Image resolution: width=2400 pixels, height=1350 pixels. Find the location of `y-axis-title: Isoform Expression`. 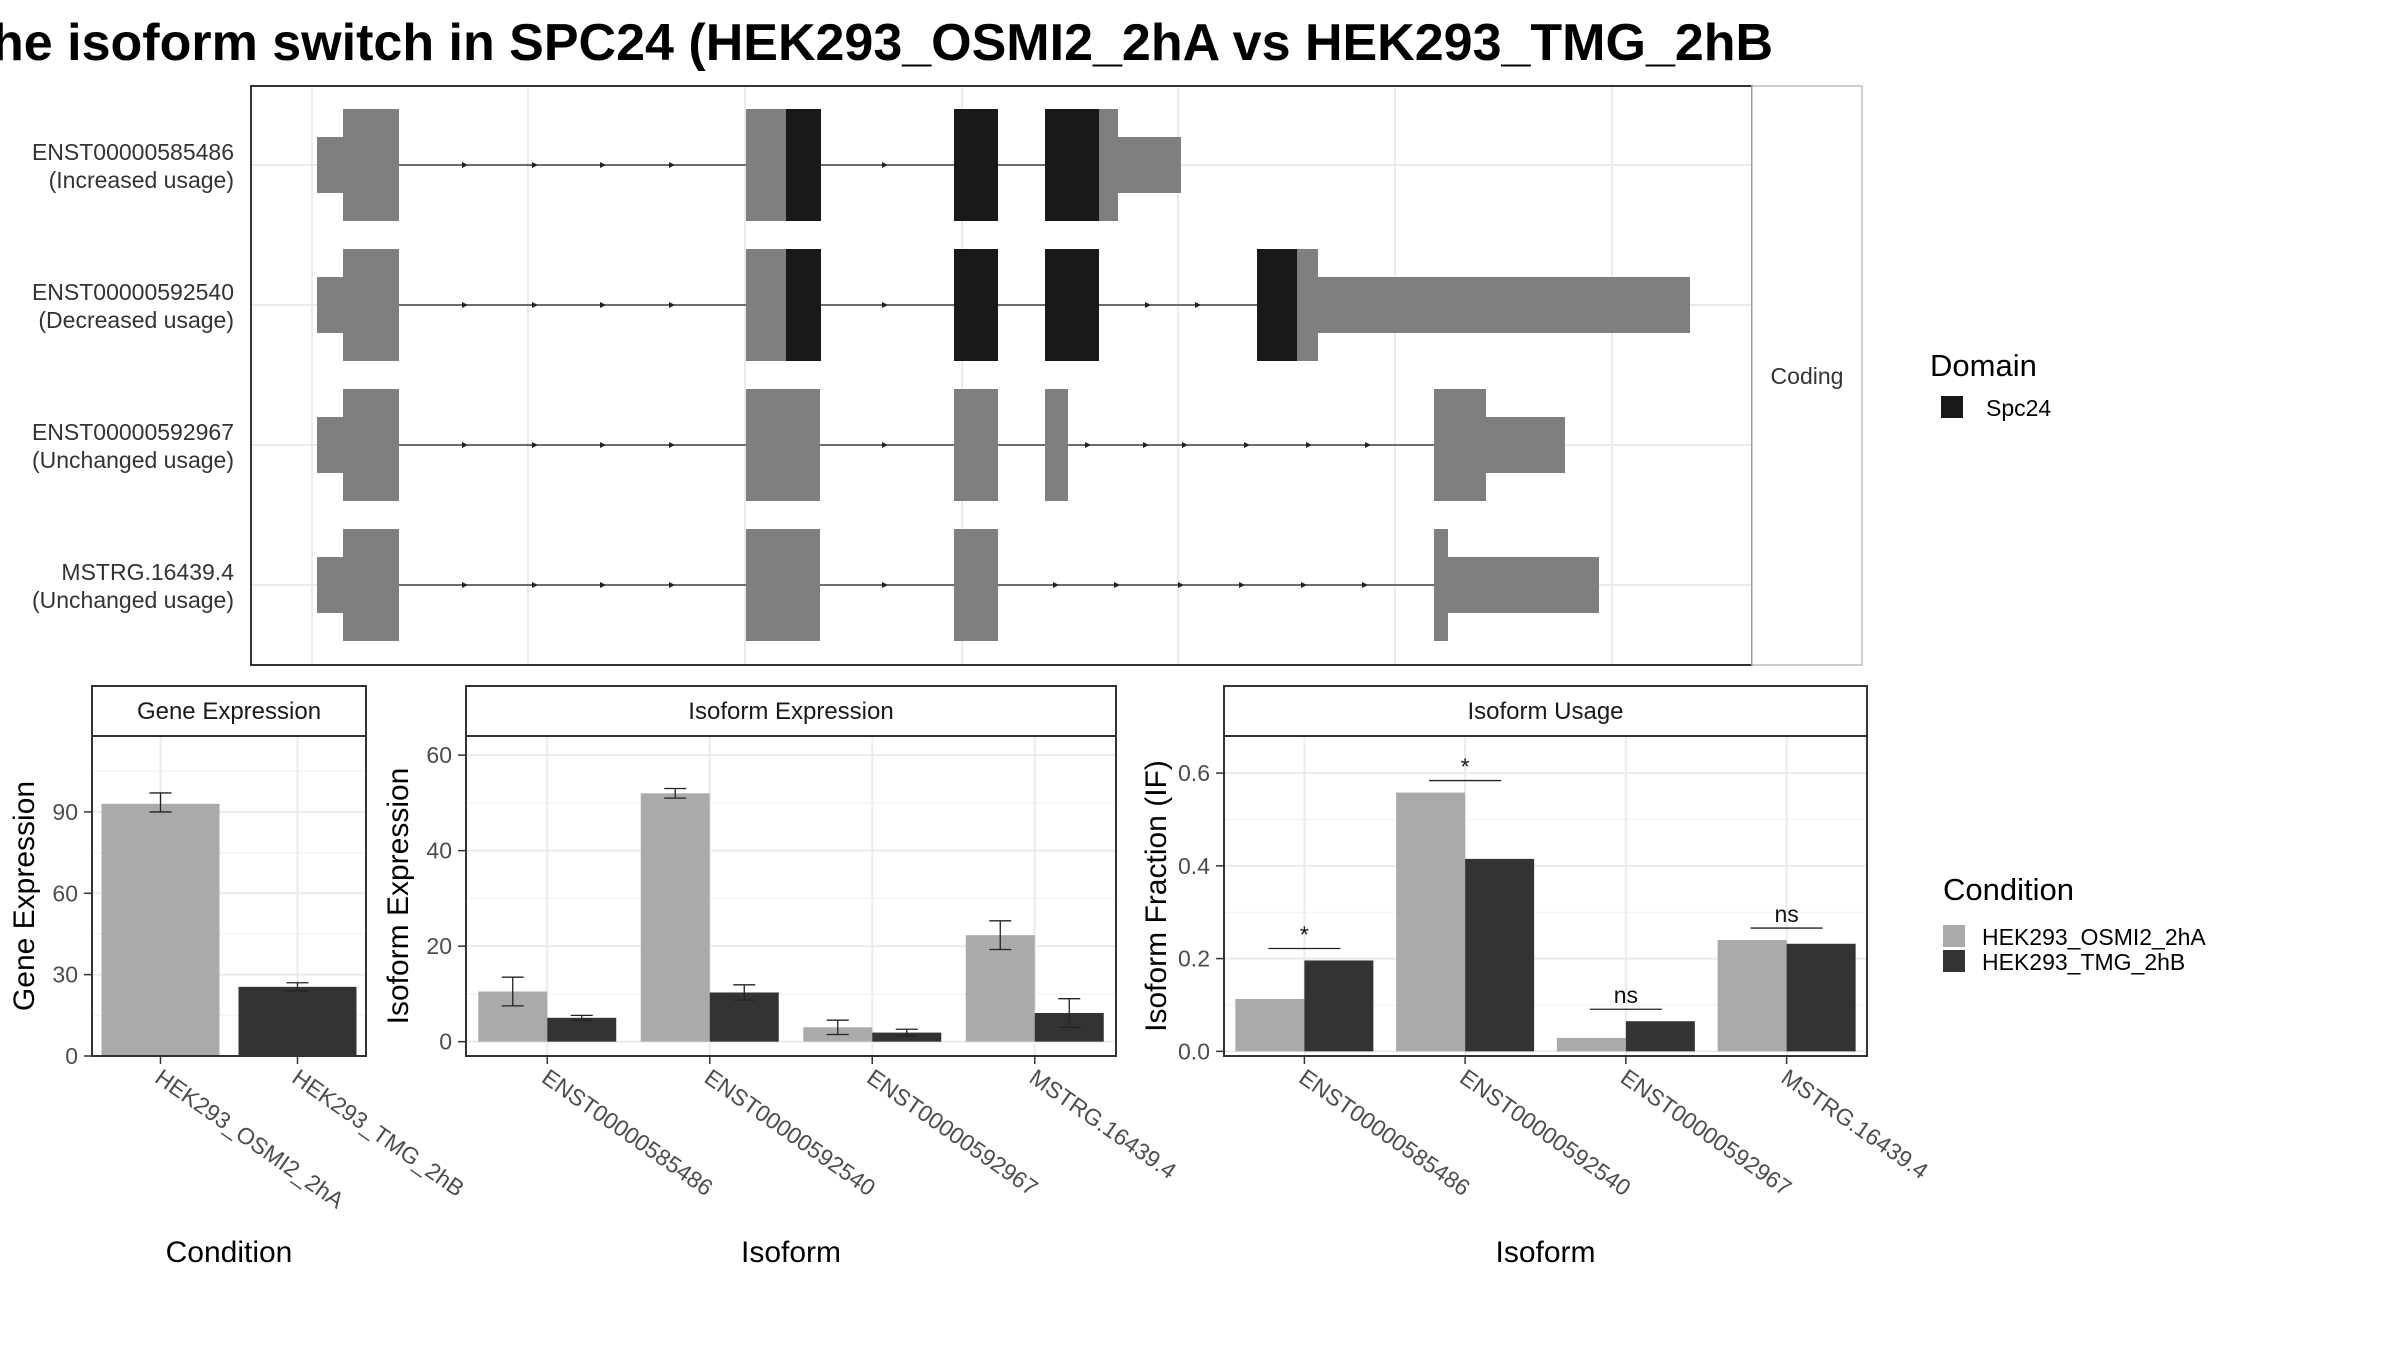

y-axis-title: Isoform Expression is located at coordinates (398, 896).